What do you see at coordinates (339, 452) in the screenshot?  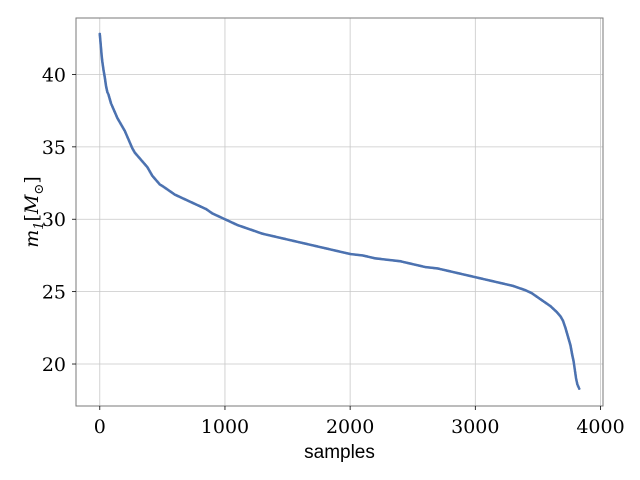 I see `x-axis-label: samples` at bounding box center [339, 452].